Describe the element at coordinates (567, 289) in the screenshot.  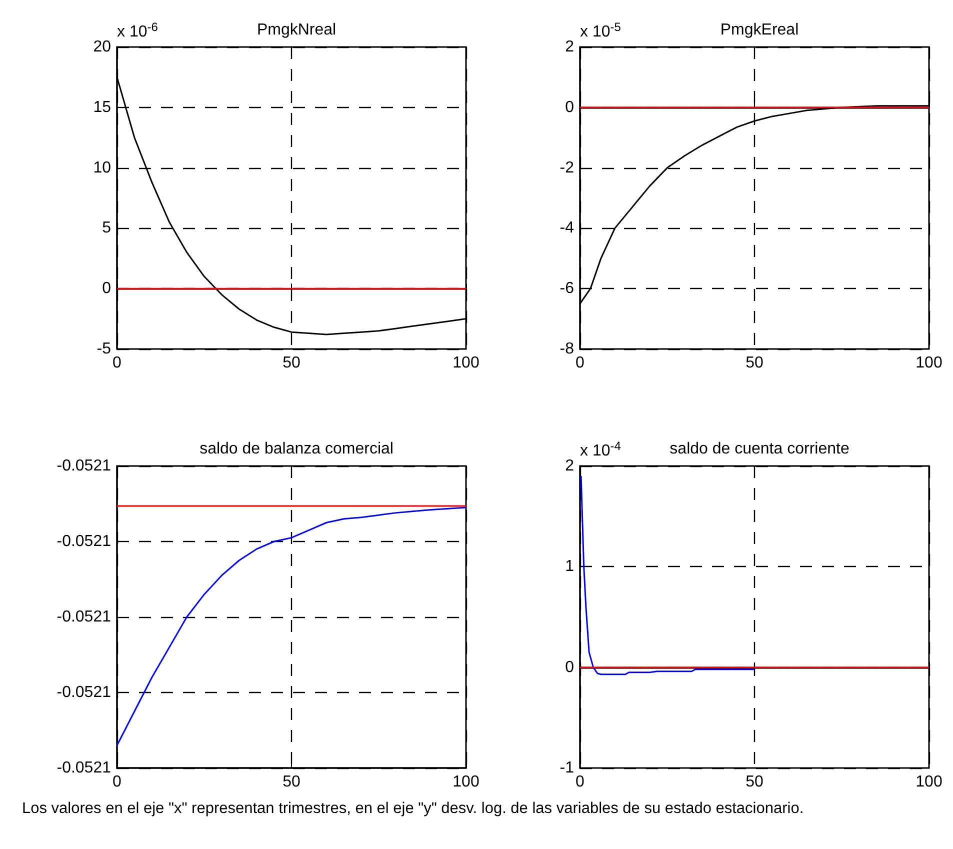
I see `y-tick-label: -6` at that location.